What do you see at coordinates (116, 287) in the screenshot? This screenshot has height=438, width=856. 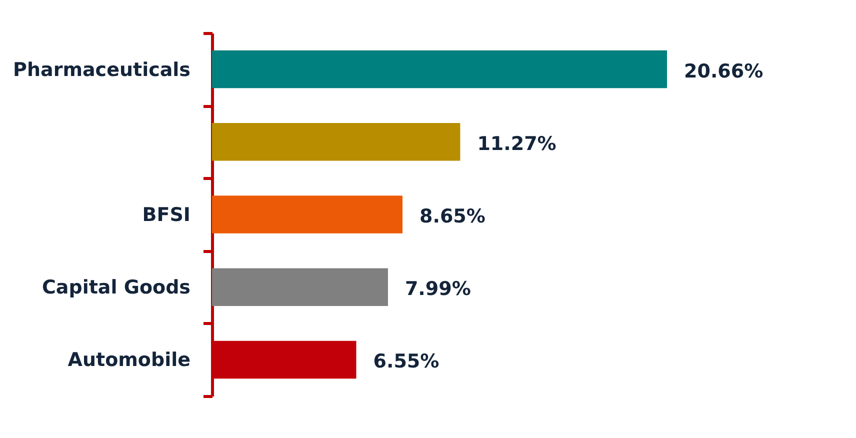 I see `y-tick-label: Capital Goods` at bounding box center [116, 287].